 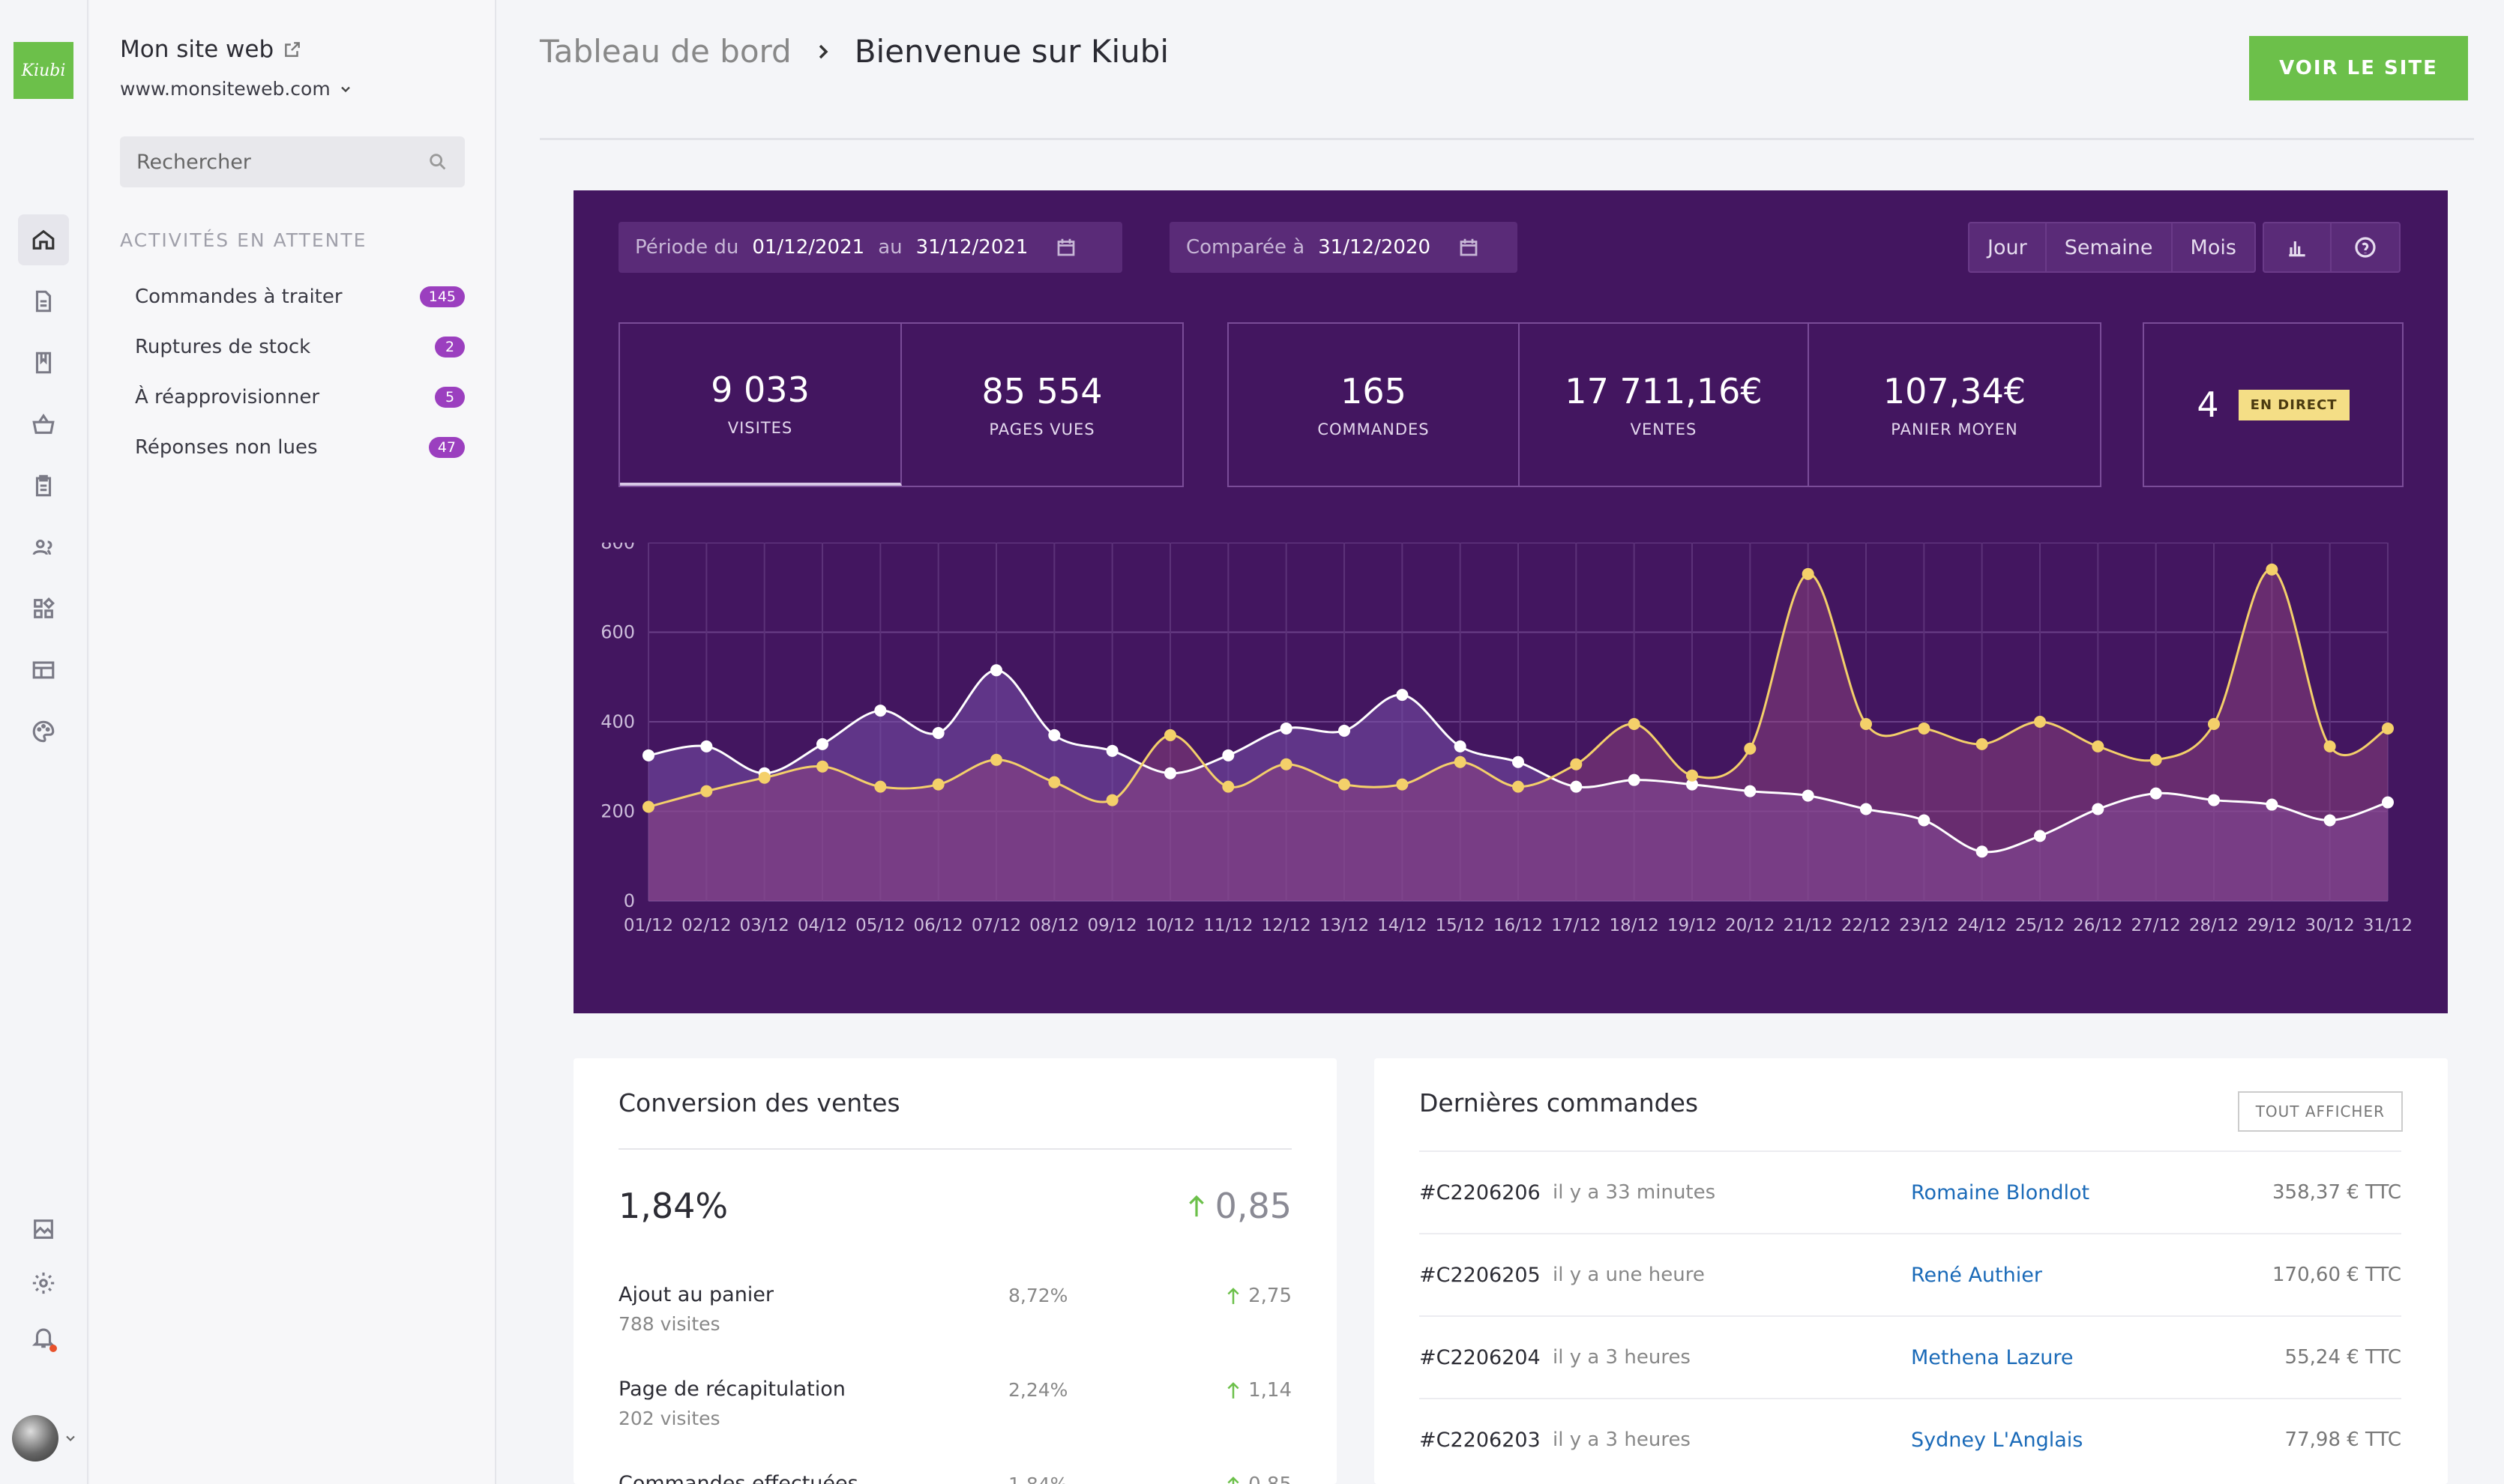 I want to click on breadcrumb-parent: Tableau de bord, so click(x=666, y=52).